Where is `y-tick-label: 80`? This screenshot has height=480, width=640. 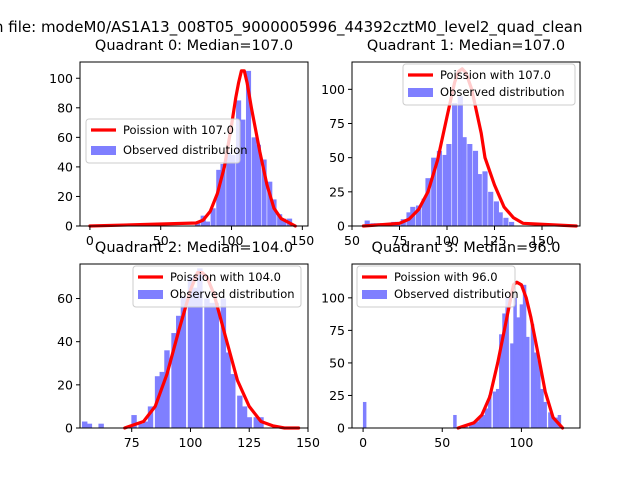
y-tick-label: 80 is located at coordinates (65, 107).